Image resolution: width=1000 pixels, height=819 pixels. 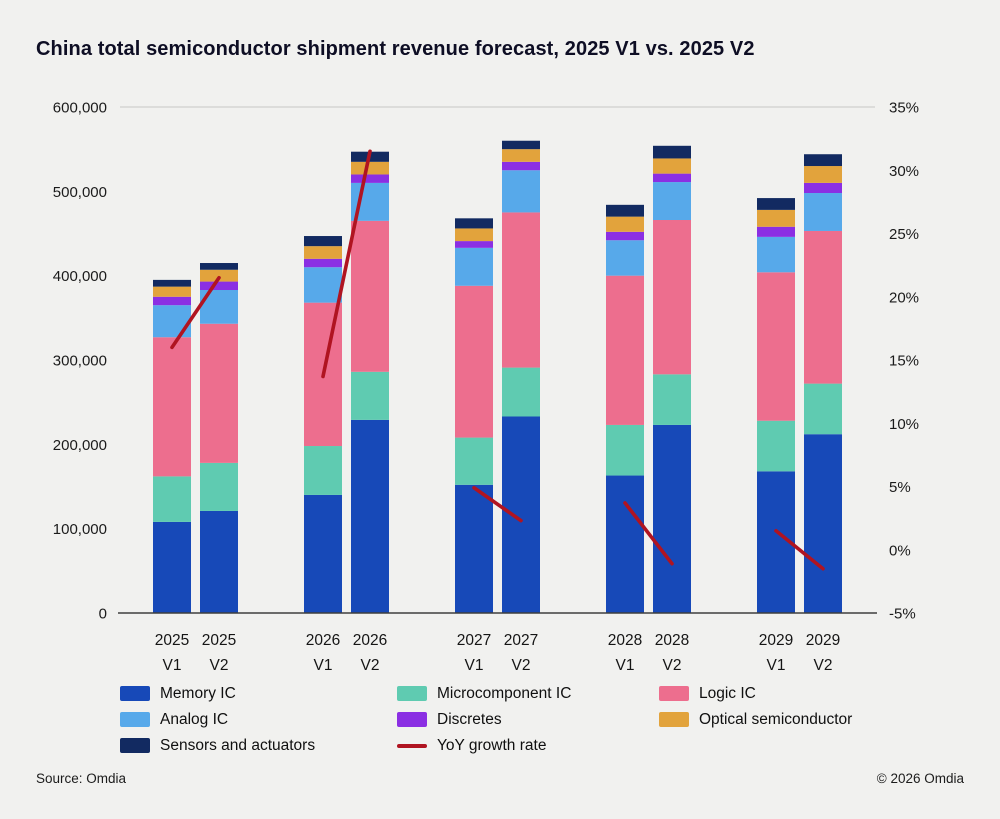 I want to click on y-right-tick-label: 10%, so click(x=904, y=424).